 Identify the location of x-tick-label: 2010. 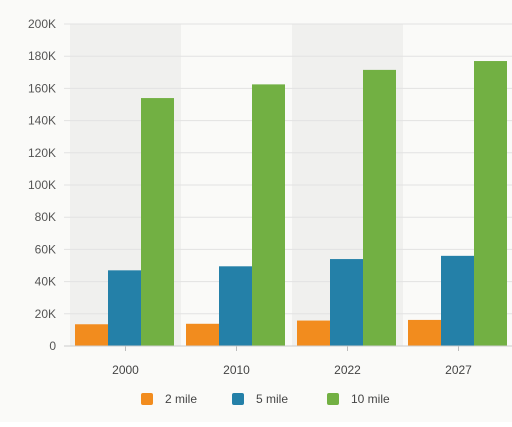
(236, 370).